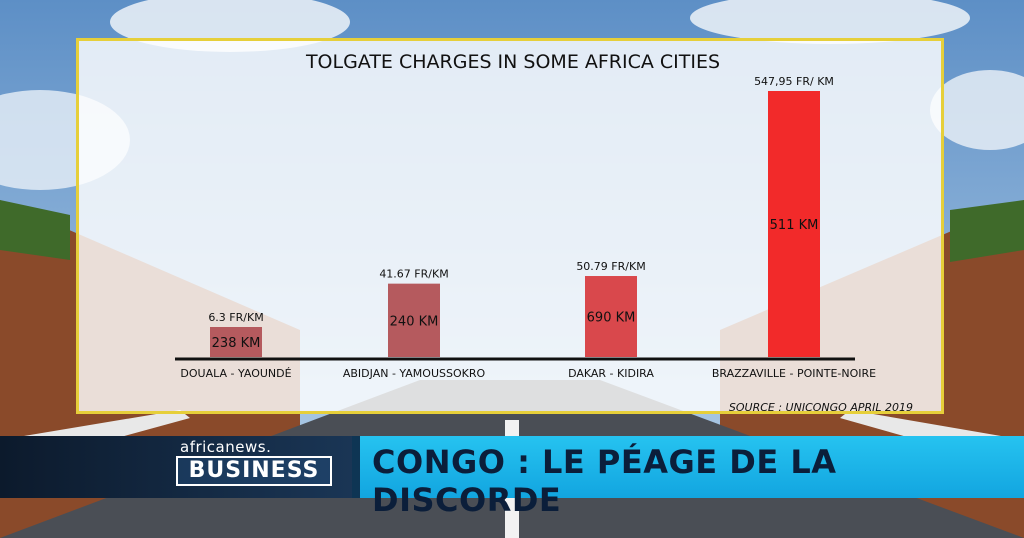 The image size is (1024, 538). I want to click on distance-label-3: 511 KM, so click(794, 225).